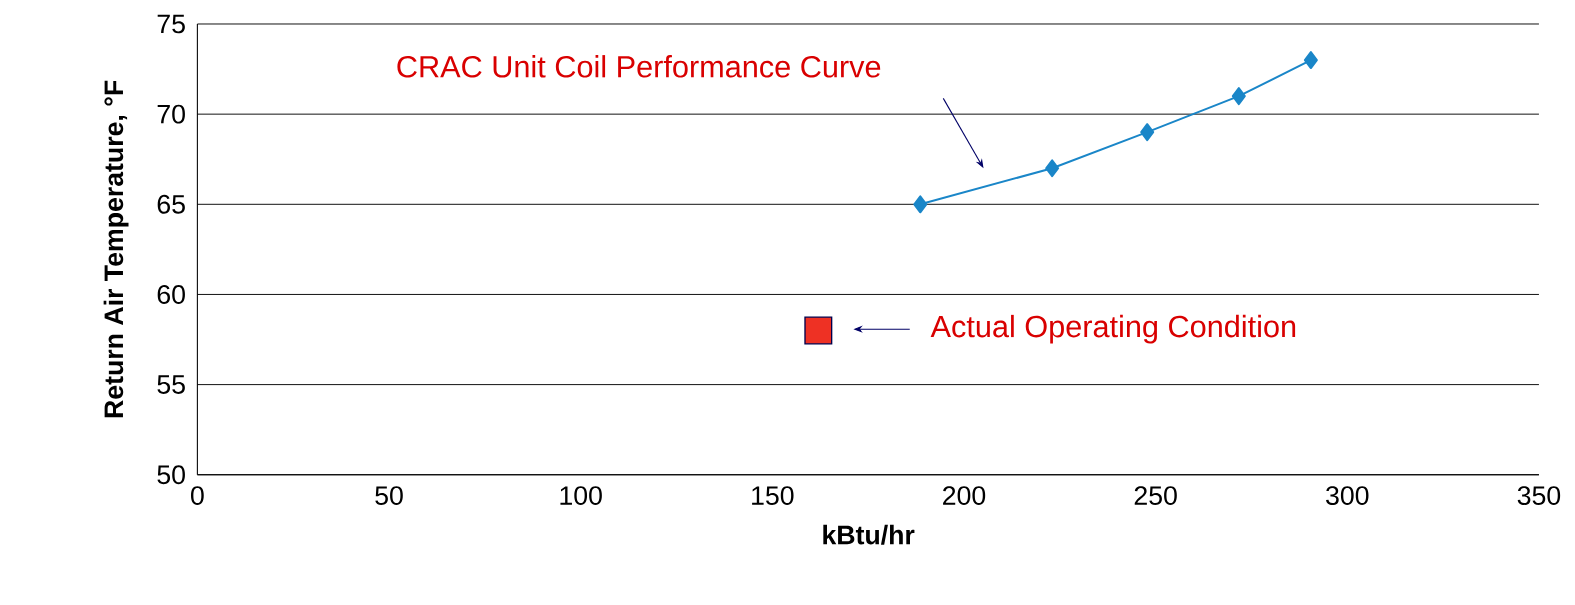 The height and width of the screenshot is (605, 1575). What do you see at coordinates (171, 384) in the screenshot?
I see `y-tick-label: 55` at bounding box center [171, 384].